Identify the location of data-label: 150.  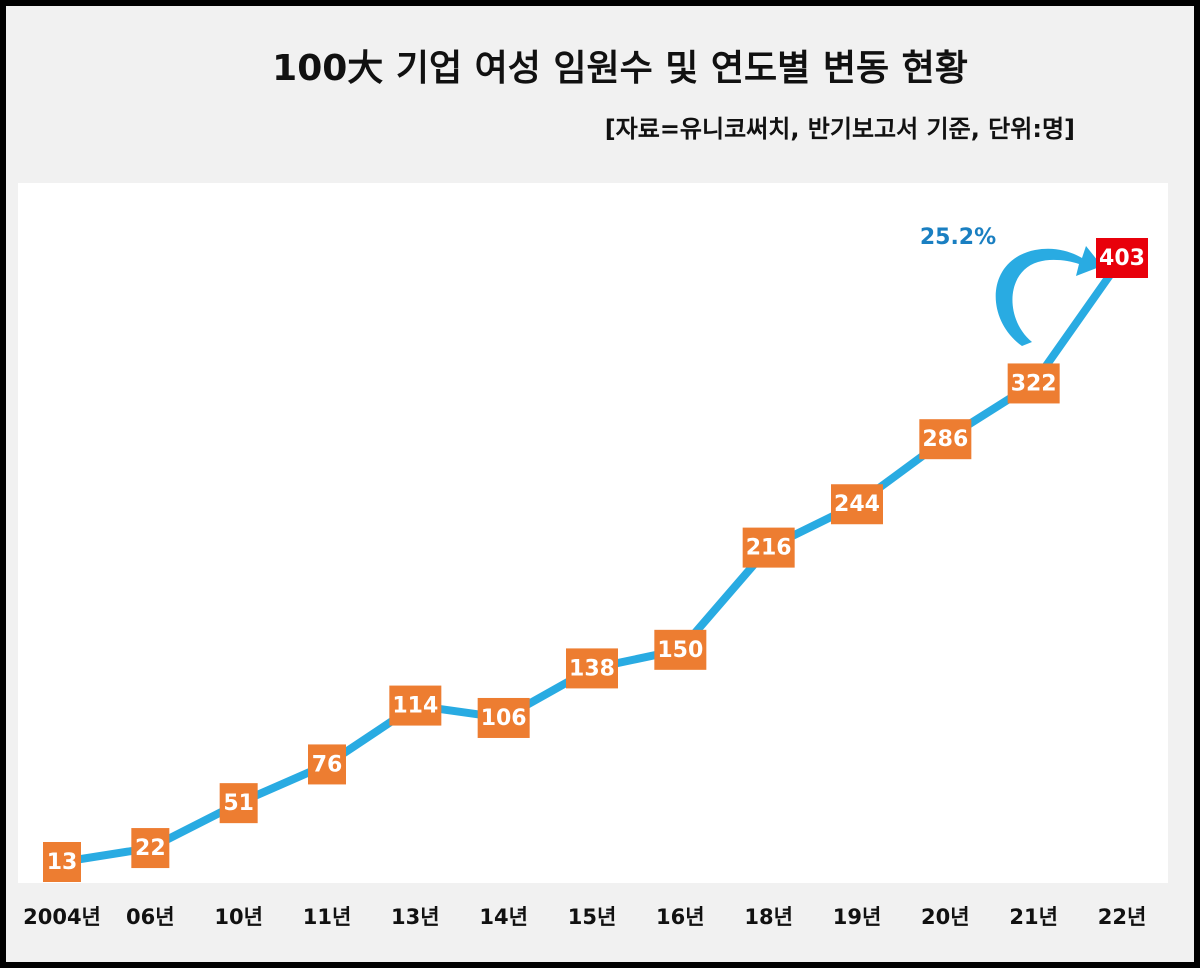
(680, 650).